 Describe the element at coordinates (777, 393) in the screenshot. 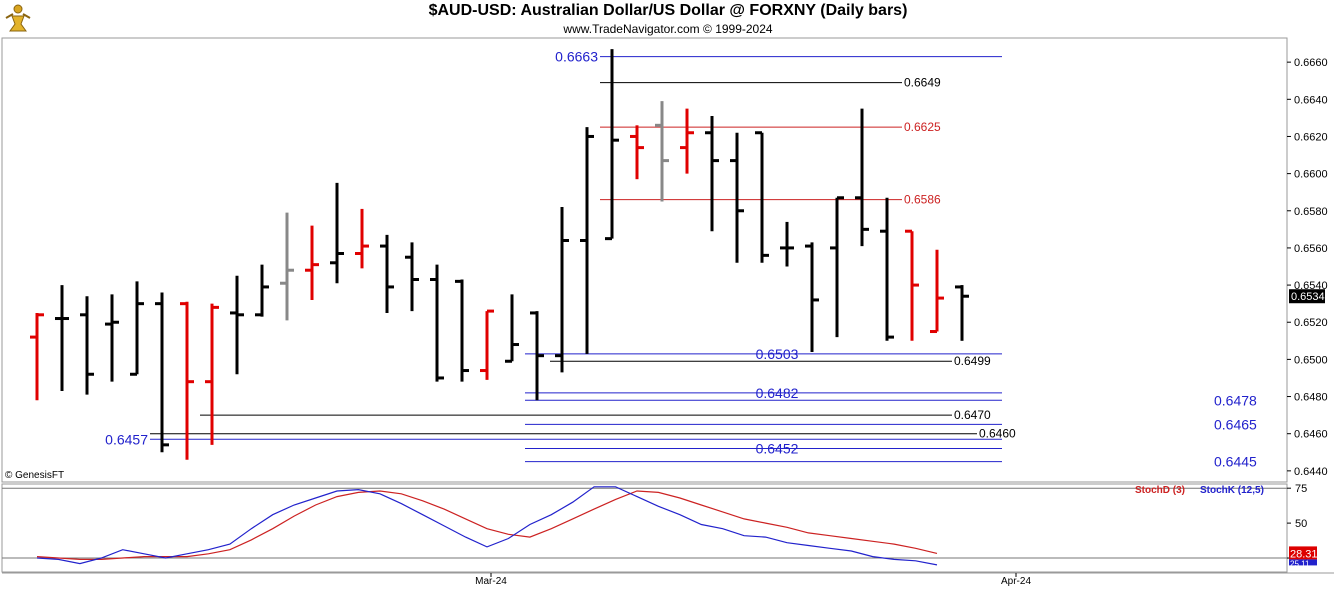

I see `level-label: 0.6482` at that location.